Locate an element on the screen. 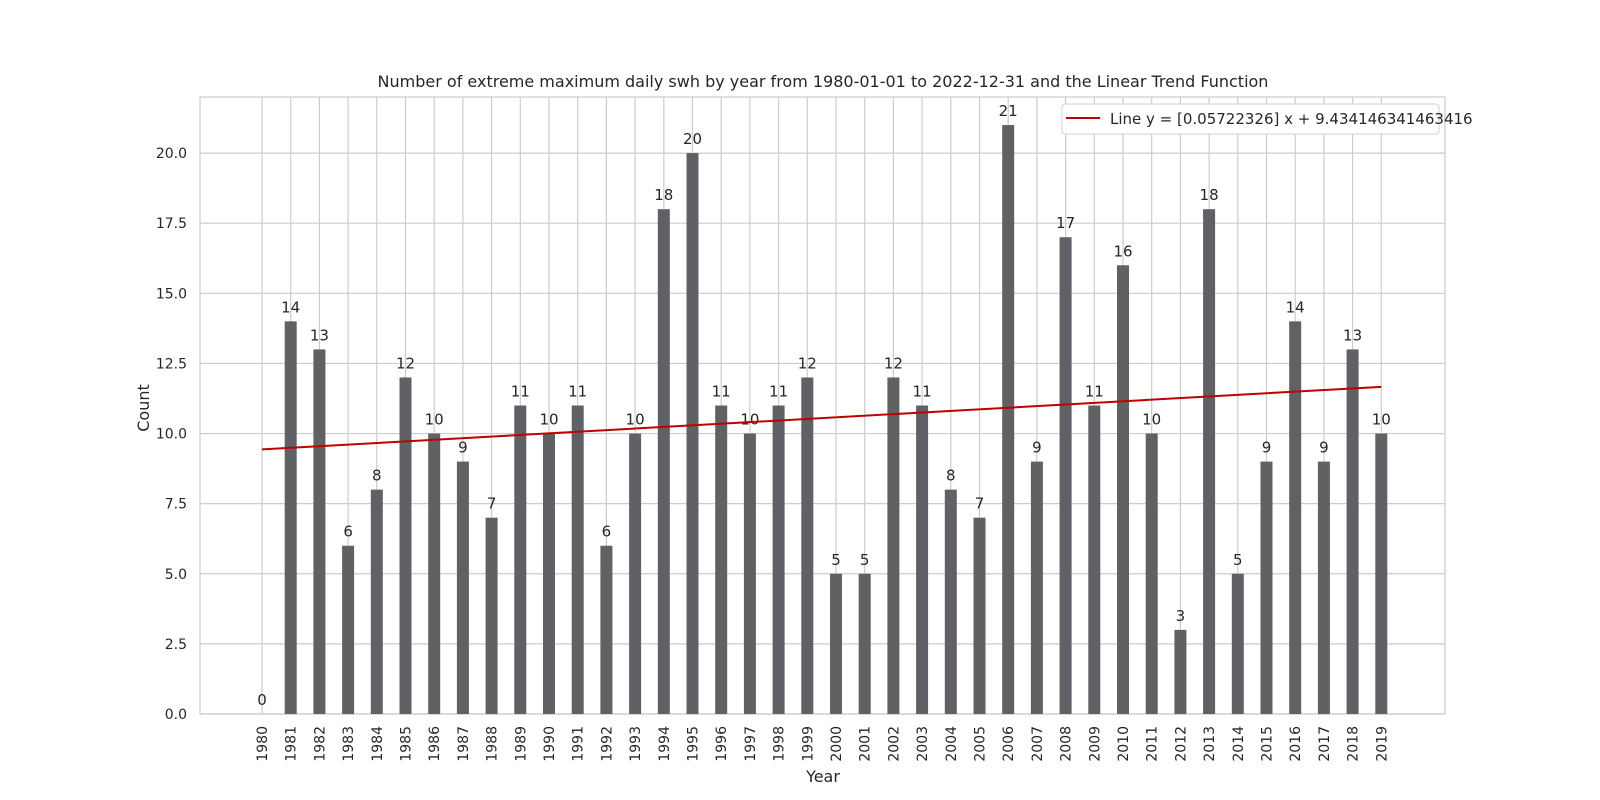 Image resolution: width=1600 pixels, height=800 pixels. y-tick-label: 10.0 is located at coordinates (171, 435).